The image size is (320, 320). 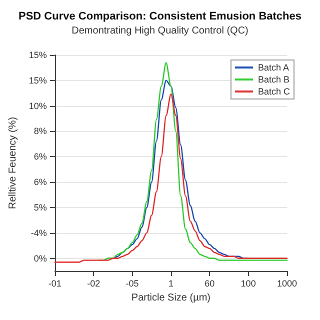 I want to click on x-tick-label: 100, so click(x=248, y=283).